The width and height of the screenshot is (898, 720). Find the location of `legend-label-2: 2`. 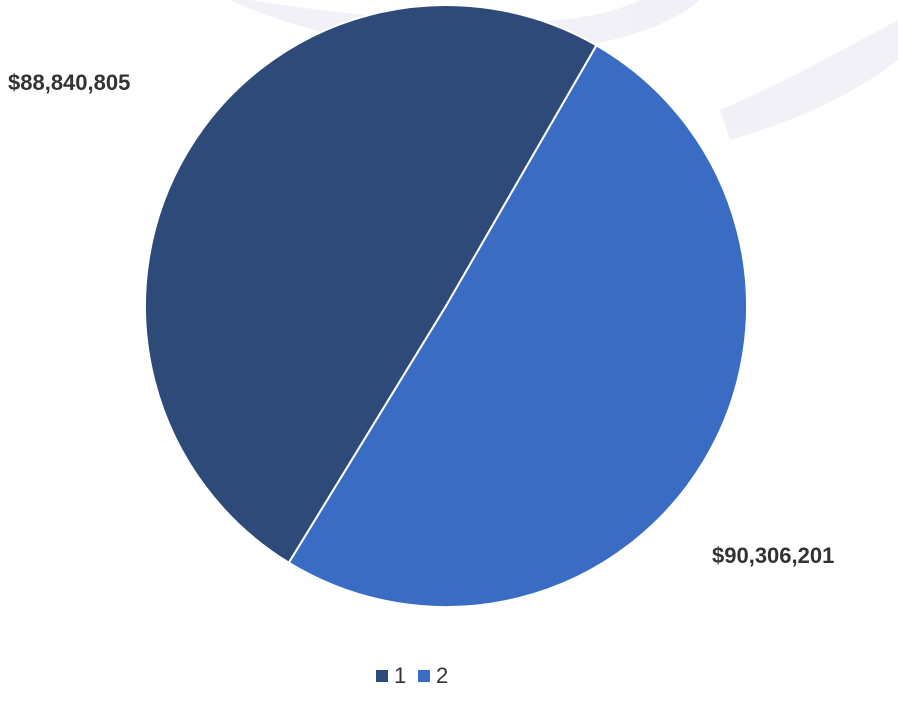

legend-label-2: 2 is located at coordinates (442, 675).